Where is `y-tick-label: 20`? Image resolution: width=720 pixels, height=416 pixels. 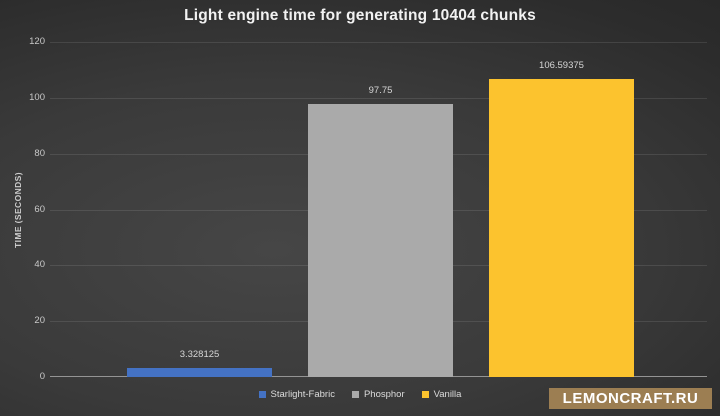
y-tick-label: 20 is located at coordinates (39, 321).